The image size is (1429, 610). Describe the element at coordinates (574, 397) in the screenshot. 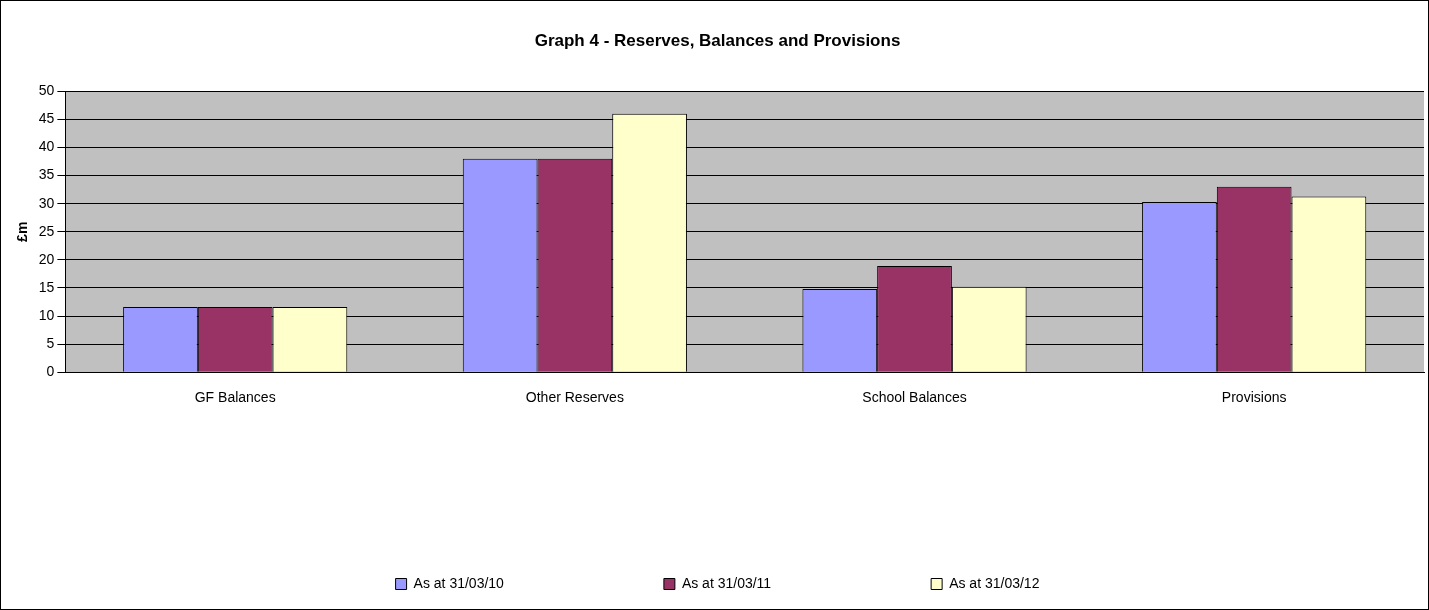

I see `x-tick-label: Other Reserves` at that location.